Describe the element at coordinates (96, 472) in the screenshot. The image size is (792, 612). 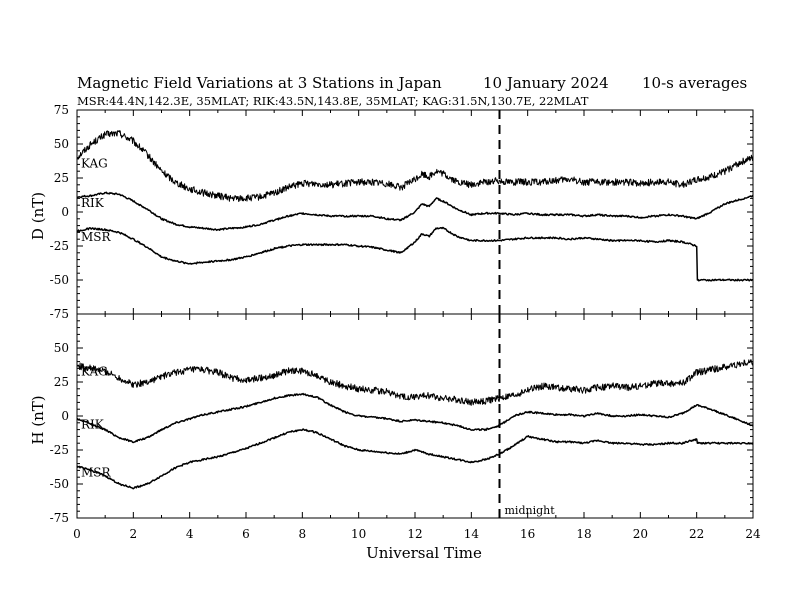
I see `h-series-label-msr: MSR` at that location.